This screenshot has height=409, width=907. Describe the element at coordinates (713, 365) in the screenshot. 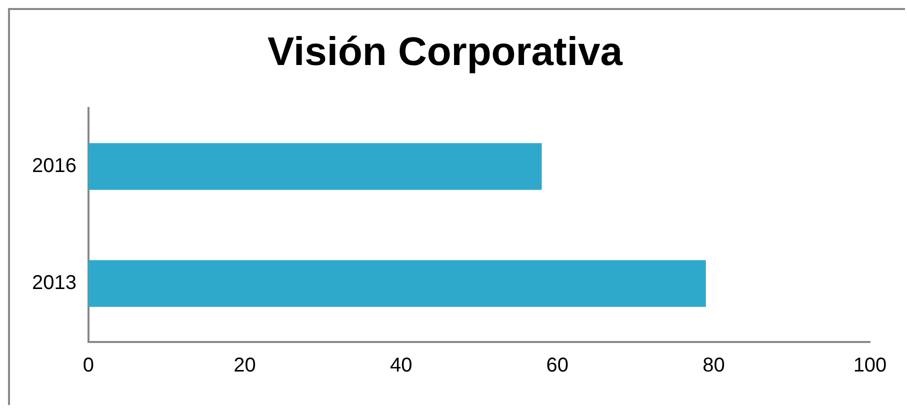

I see `x-tick-label: 80` at that location.